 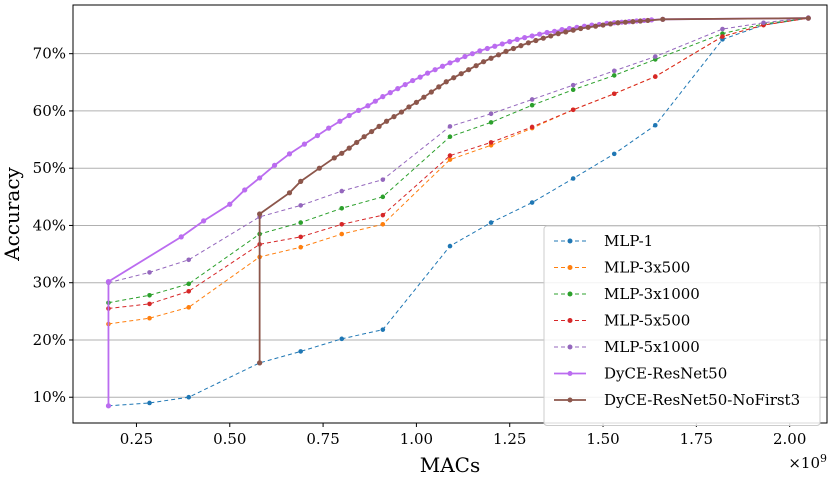 I want to click on legend-label: DyCE-ResNet50, so click(x=665, y=374).